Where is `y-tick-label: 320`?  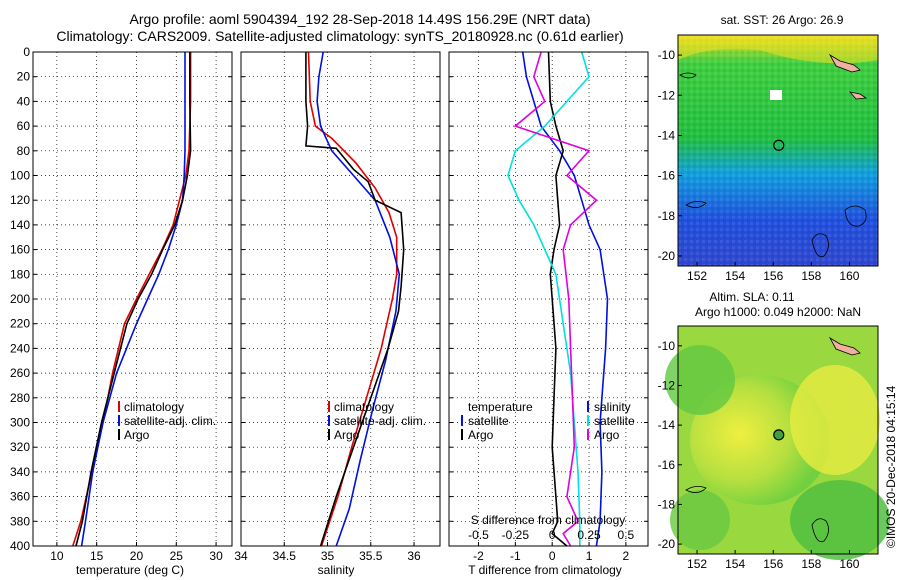 y-tick-label: 320 is located at coordinates (20, 447).